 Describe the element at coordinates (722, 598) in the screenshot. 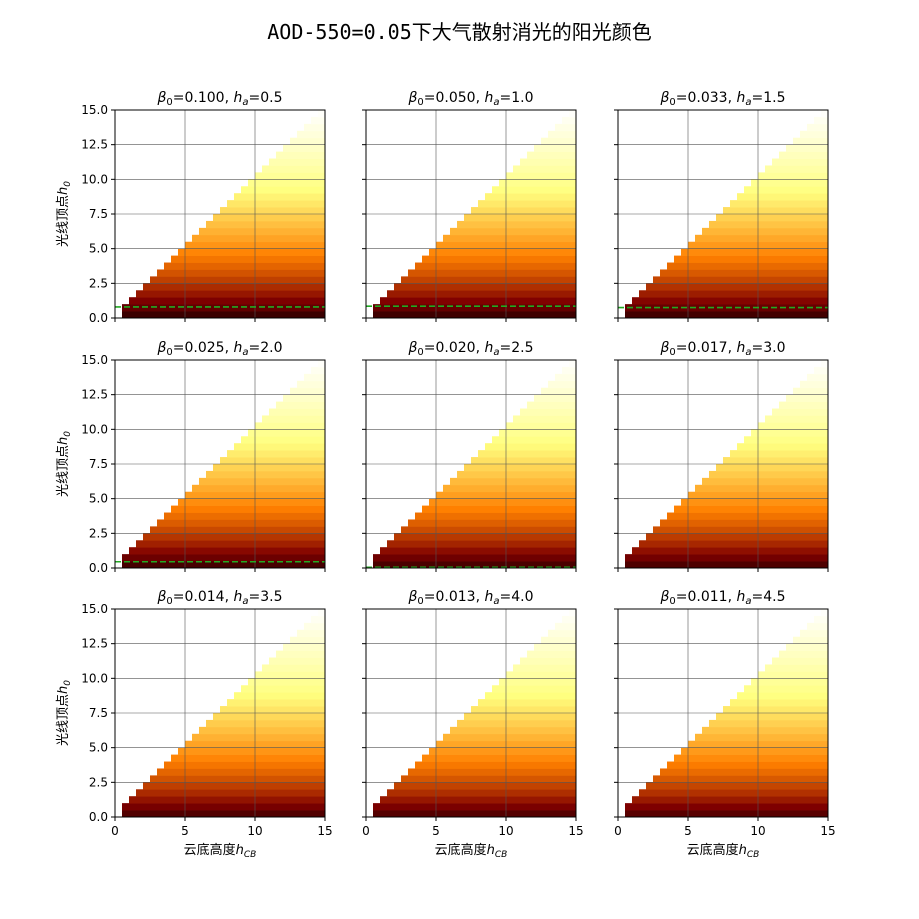

I see `subplot-title: β0=0.011, ha=4.5` at that location.